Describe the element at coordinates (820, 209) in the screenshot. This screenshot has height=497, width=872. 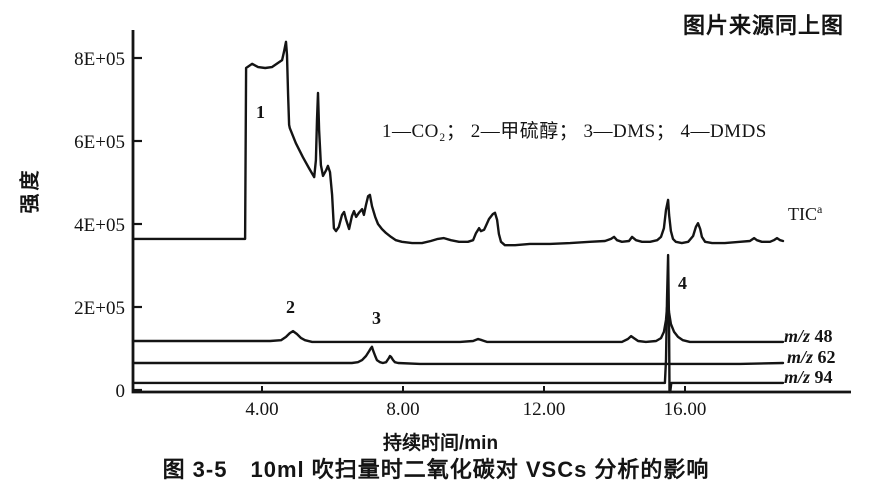
I see `trace-label-tic-superscript: a` at that location.